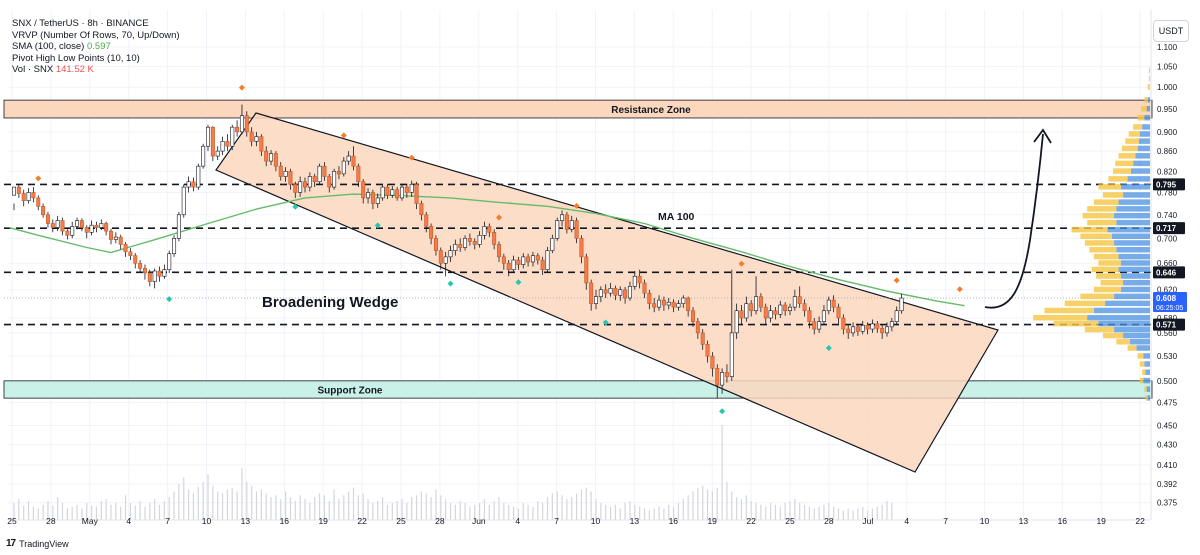 This screenshot has width=1200, height=555. What do you see at coordinates (1014, 221) in the screenshot?
I see `forecast-arrow` at bounding box center [1014, 221].